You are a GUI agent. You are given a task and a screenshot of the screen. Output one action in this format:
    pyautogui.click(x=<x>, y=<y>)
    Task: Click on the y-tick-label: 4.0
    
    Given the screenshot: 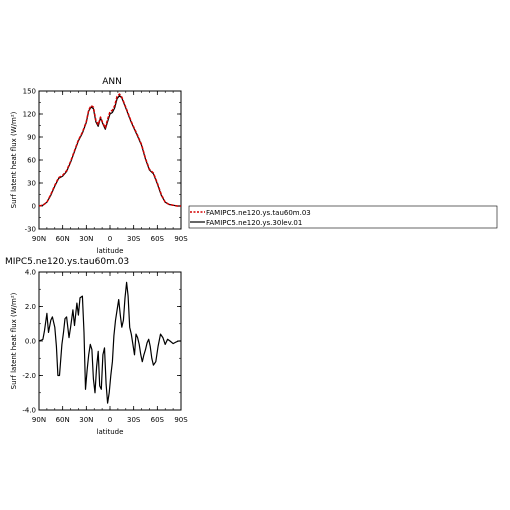 What is the action you would take?
    pyautogui.click(x=30, y=273)
    